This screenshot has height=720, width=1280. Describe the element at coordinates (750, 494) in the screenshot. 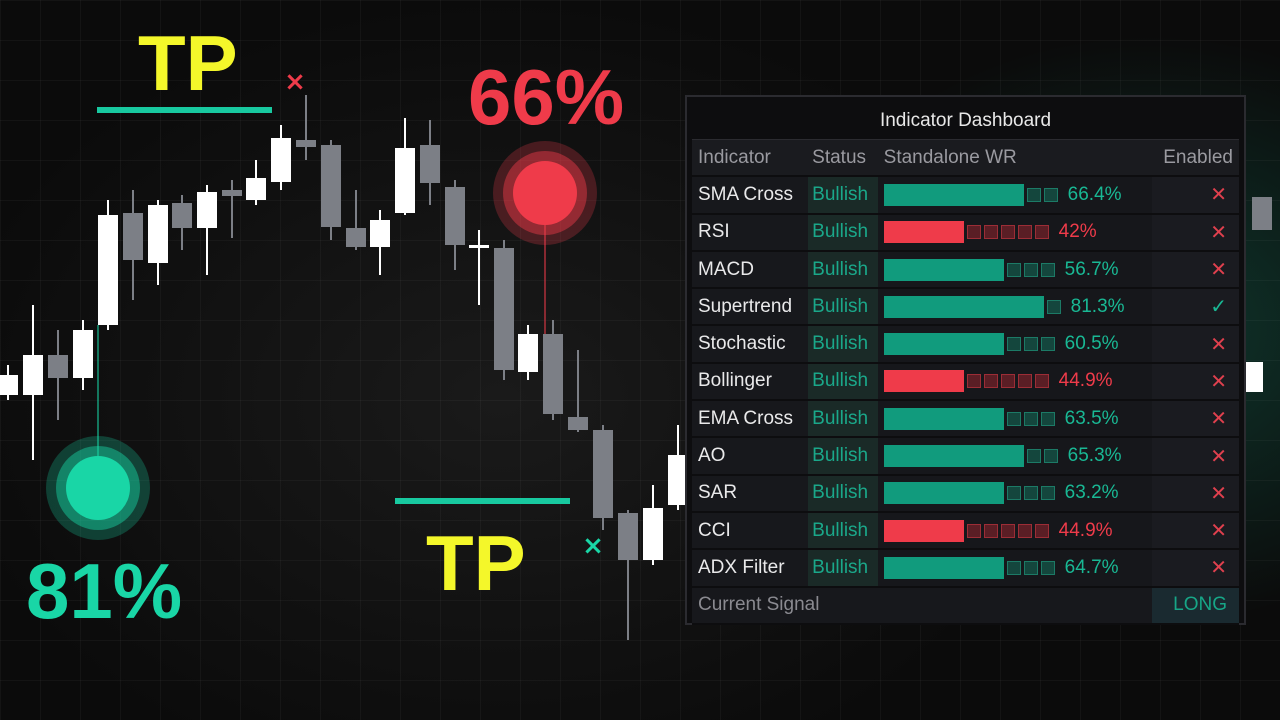

I see `indicator-name: SAR` at that location.